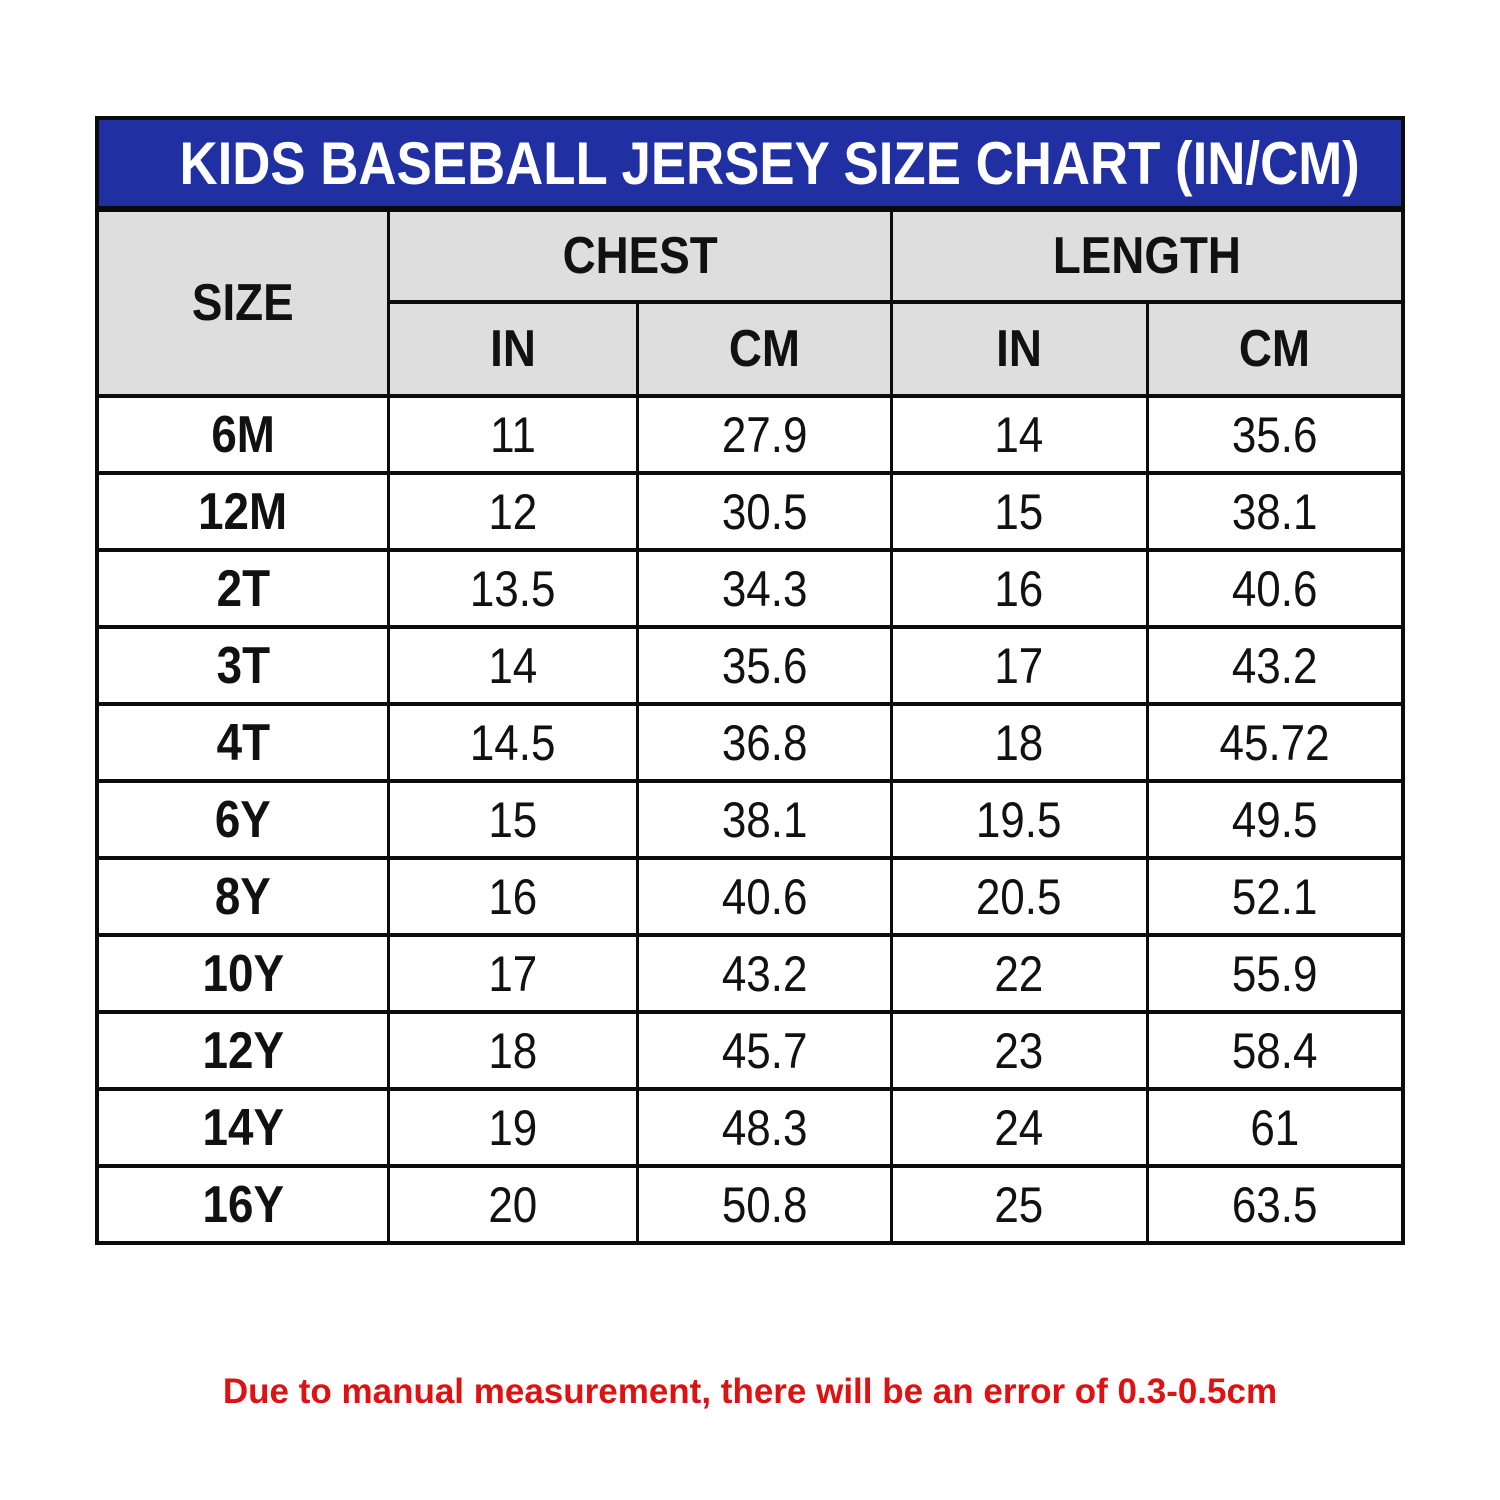 The image size is (1500, 1500). What do you see at coordinates (764, 588) in the screenshot?
I see `chest-cm-cell: 34.3` at bounding box center [764, 588].